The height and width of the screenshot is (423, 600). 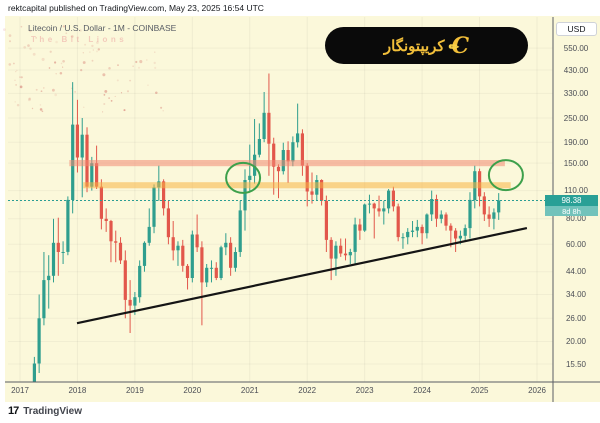 What do you see at coordinates (576, 341) in the screenshot?
I see `price-tick-label: 20.00` at bounding box center [576, 341].